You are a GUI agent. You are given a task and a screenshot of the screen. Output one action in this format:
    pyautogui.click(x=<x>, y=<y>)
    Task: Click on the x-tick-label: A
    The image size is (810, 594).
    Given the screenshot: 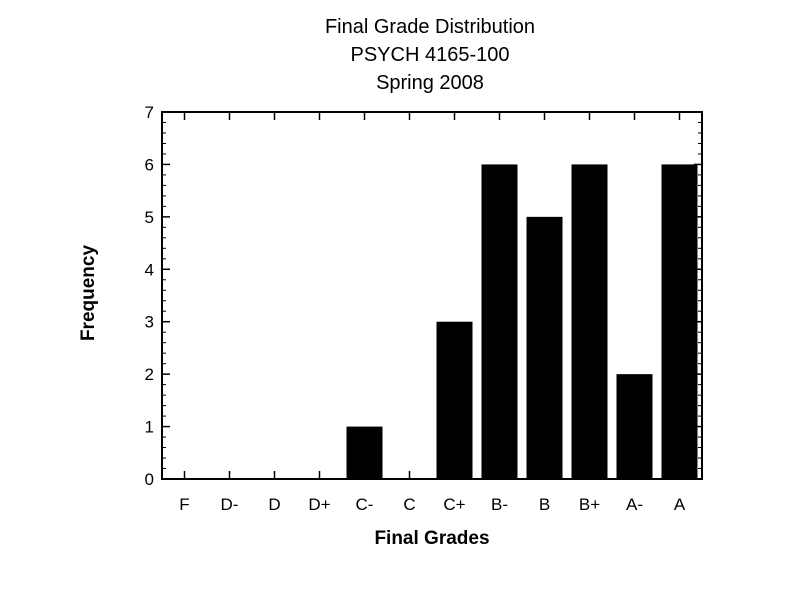 What is the action you would take?
    pyautogui.click(x=680, y=504)
    